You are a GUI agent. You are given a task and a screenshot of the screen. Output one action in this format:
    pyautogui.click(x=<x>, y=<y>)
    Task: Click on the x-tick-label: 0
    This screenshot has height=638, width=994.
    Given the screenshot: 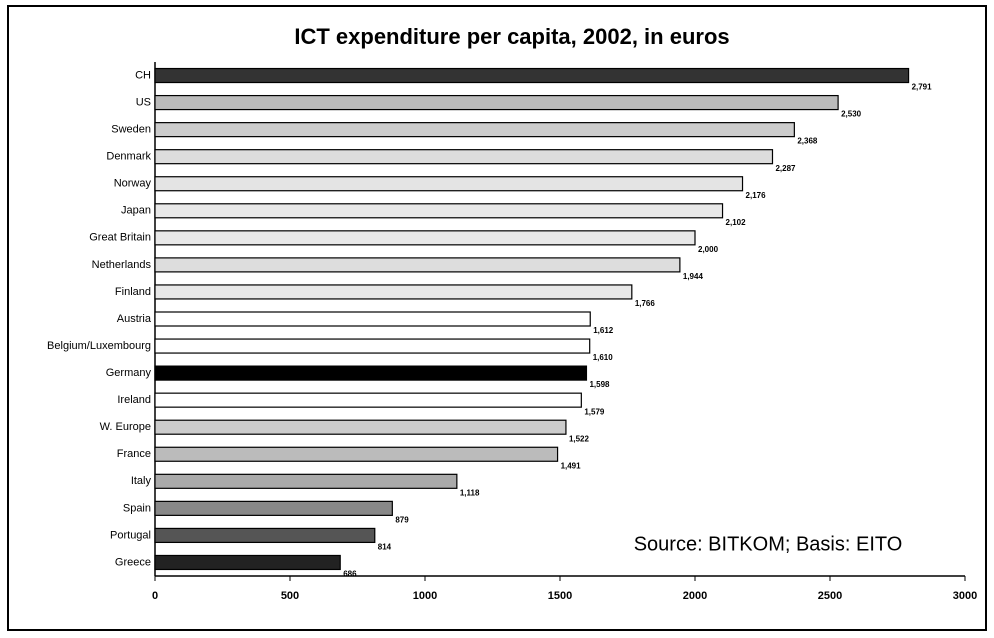 What is the action you would take?
    pyautogui.click(x=155, y=596)
    